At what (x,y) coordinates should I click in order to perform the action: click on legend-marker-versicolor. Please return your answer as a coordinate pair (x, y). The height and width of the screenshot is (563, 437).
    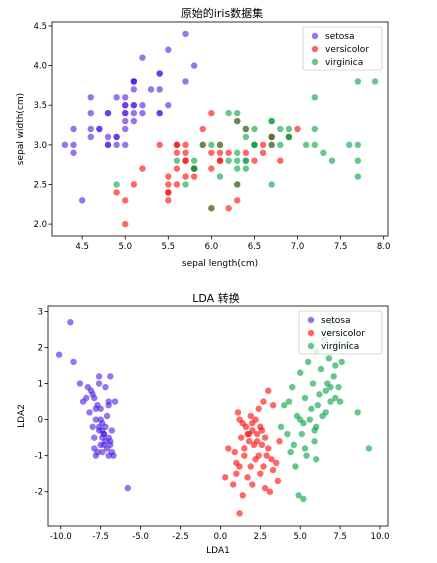
    Looking at the image, I should click on (315, 49).